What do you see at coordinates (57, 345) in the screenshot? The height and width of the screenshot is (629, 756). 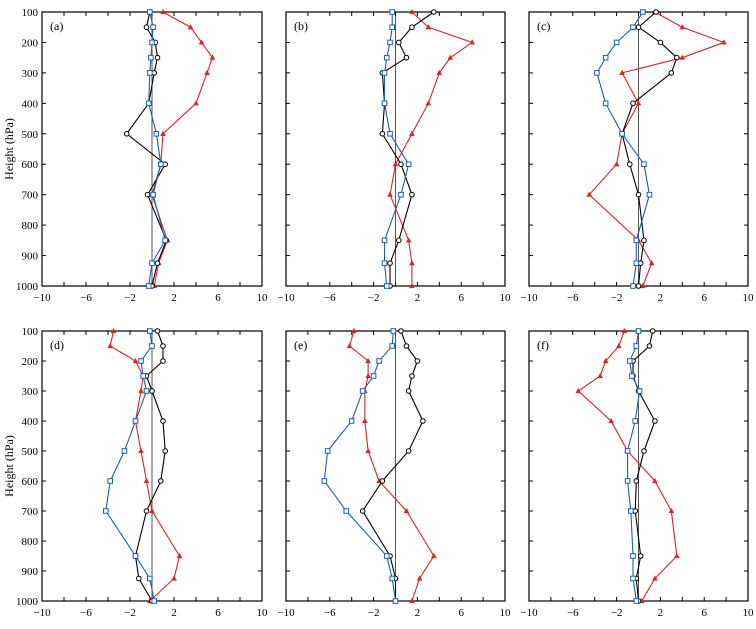 I see `panel-label: (d)` at bounding box center [57, 345].